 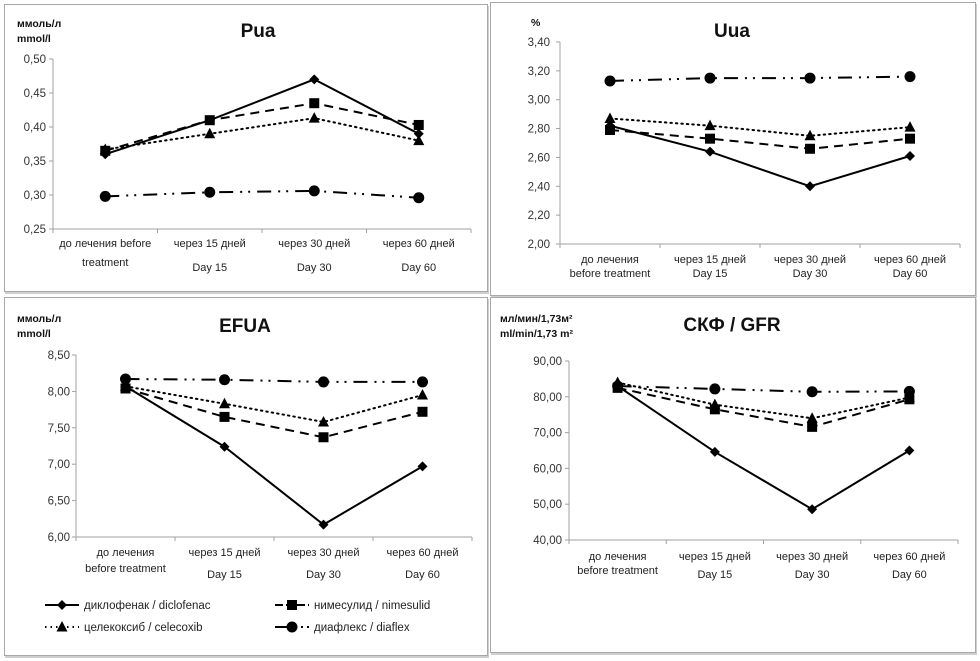 I want to click on x-category-label: до лечения before, so click(x=105, y=244).